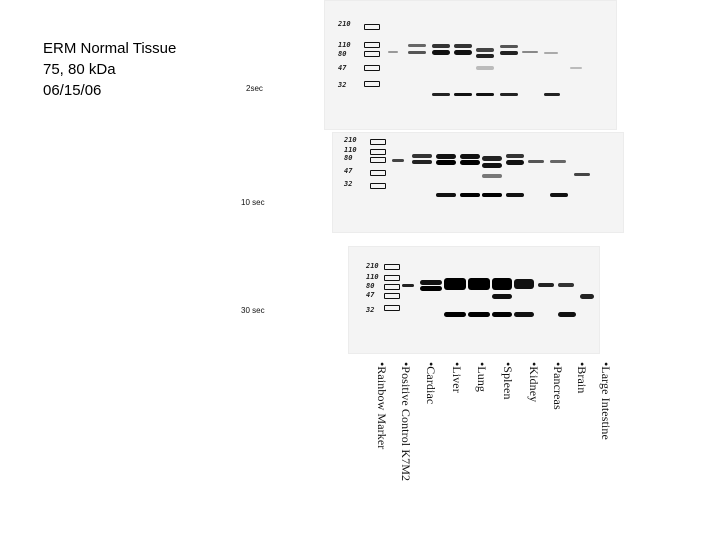  What do you see at coordinates (558, 386) in the screenshot?
I see `lane-label-pancreas: •Pancreas` at bounding box center [558, 386].